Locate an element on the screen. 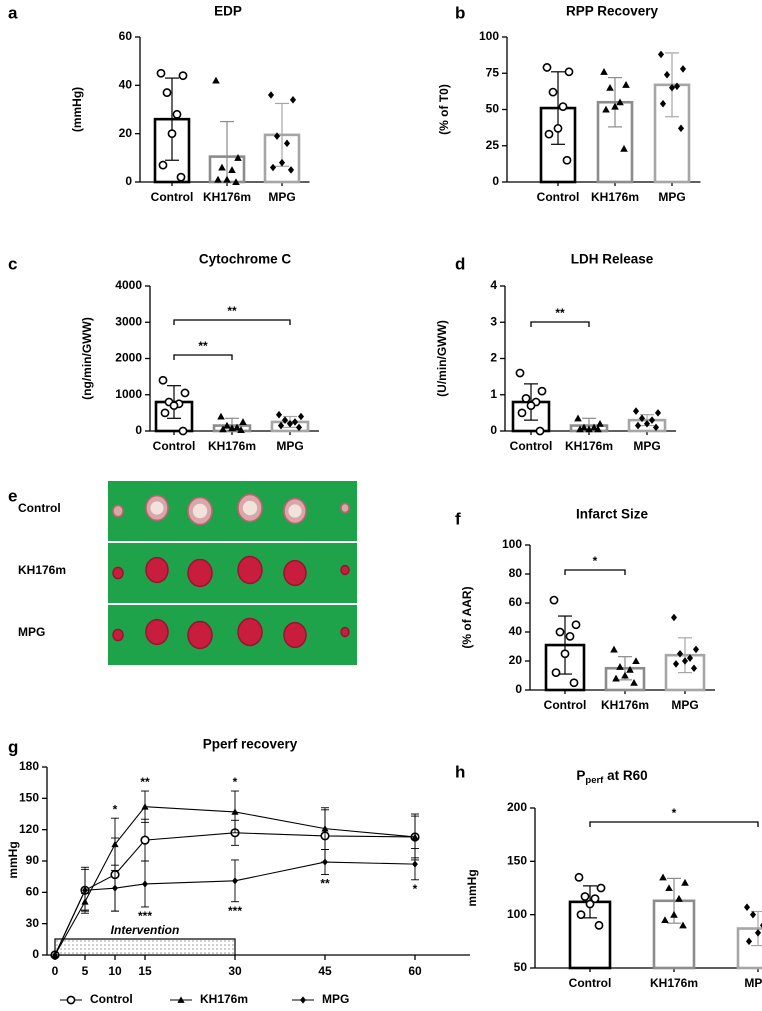  y-axis-label: (mmHg) is located at coordinates (77, 109).